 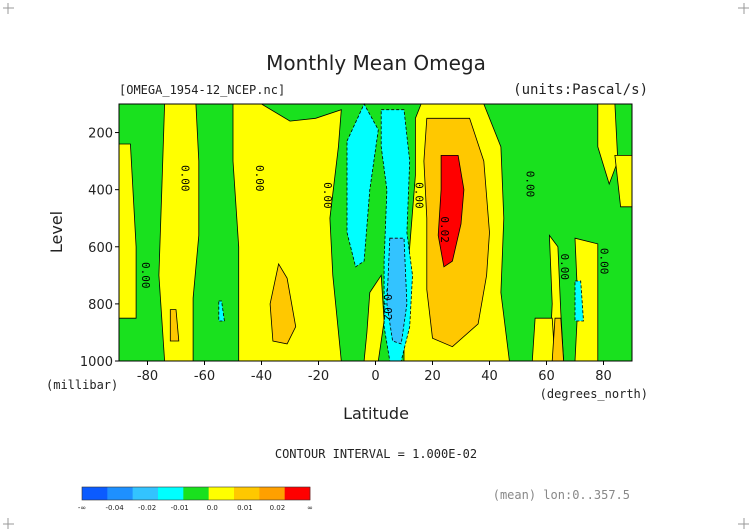 I want to click on corner-mark-bottom-right, so click(x=743, y=523).